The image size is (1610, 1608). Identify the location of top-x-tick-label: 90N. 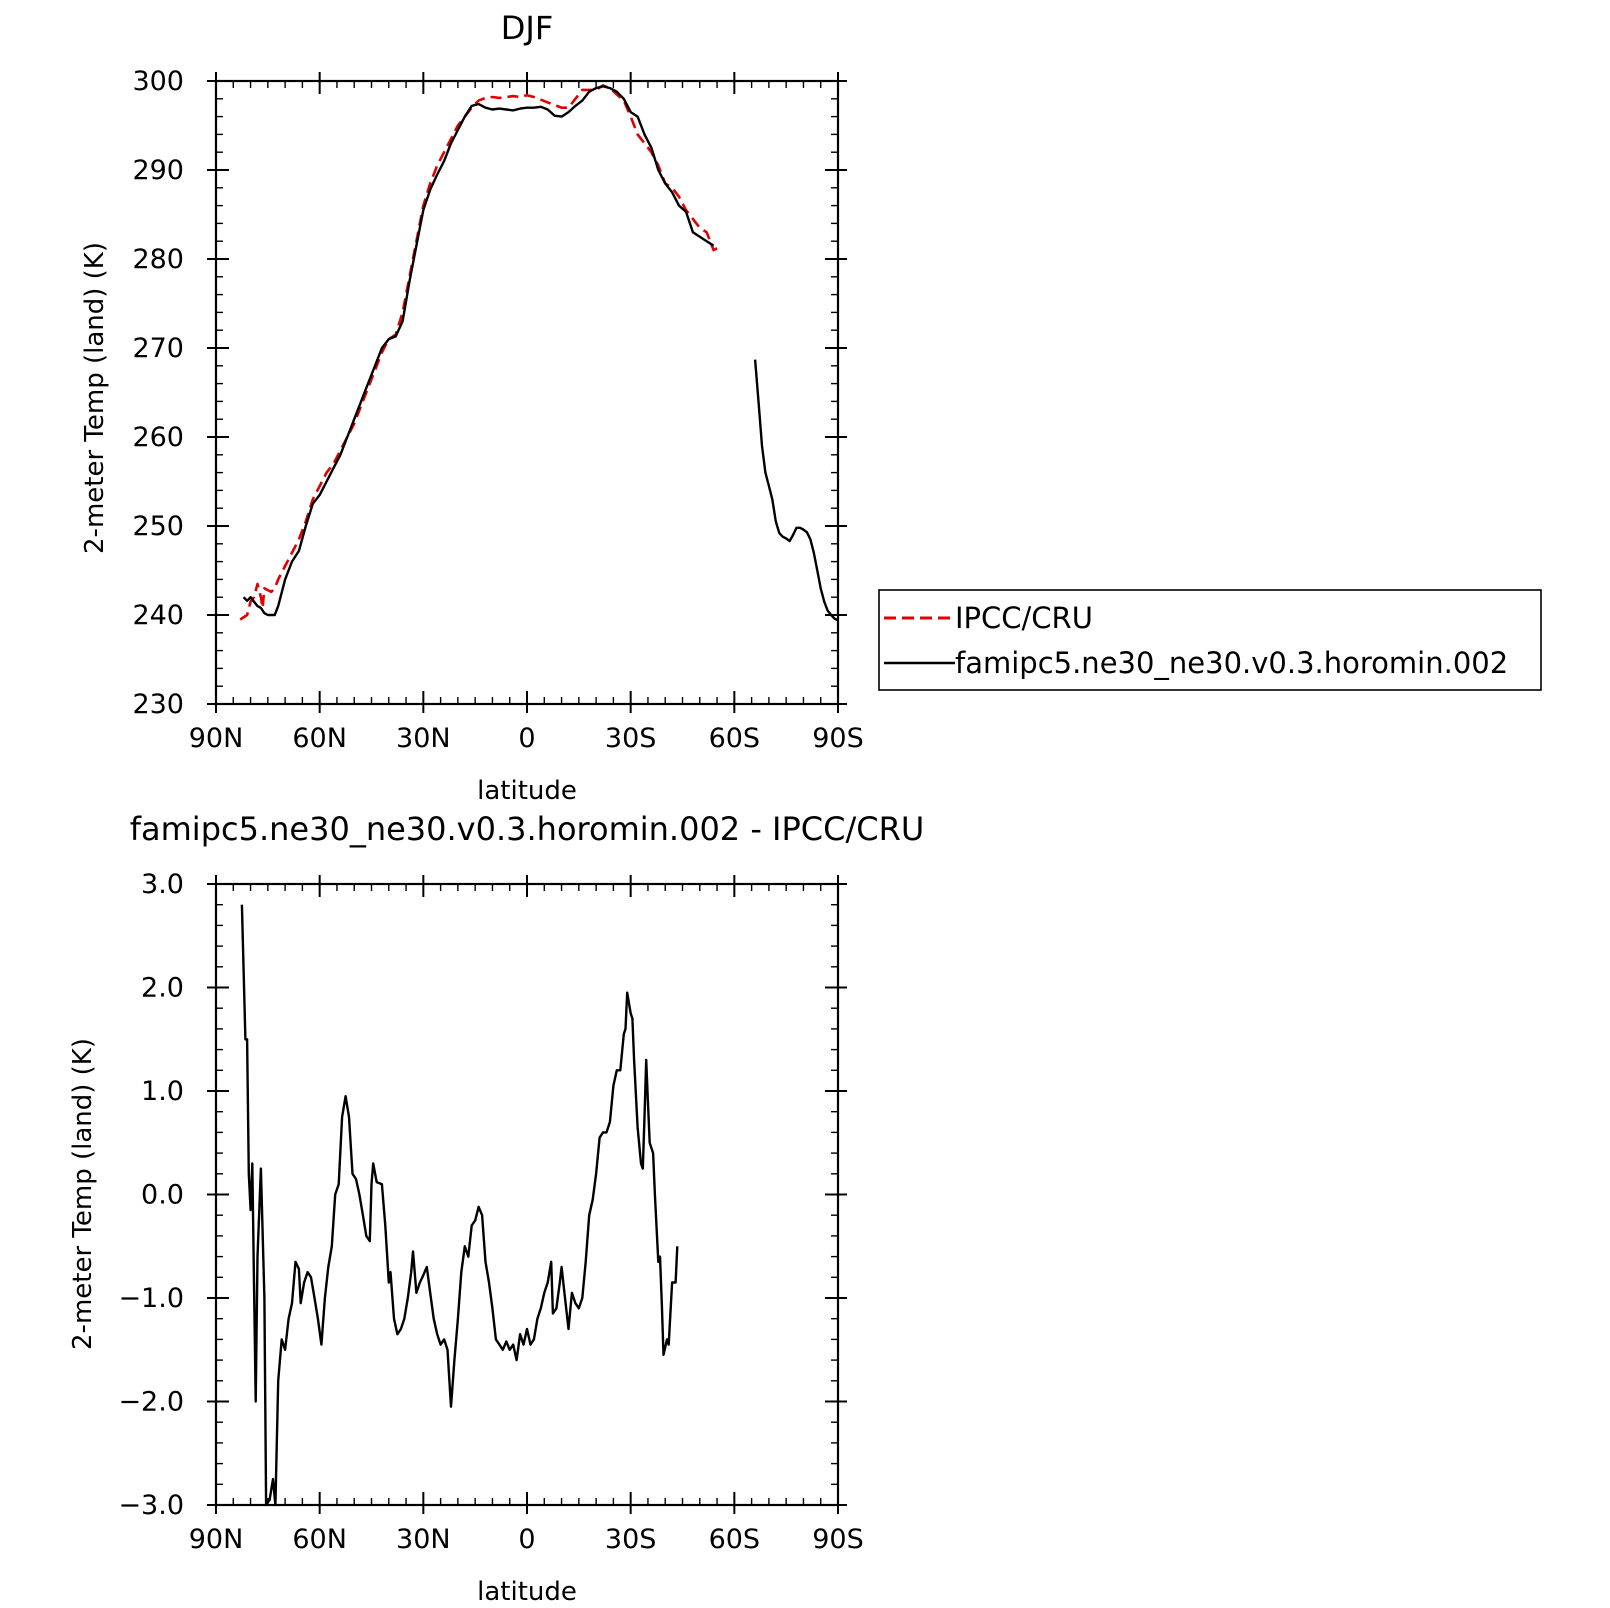
(216, 738).